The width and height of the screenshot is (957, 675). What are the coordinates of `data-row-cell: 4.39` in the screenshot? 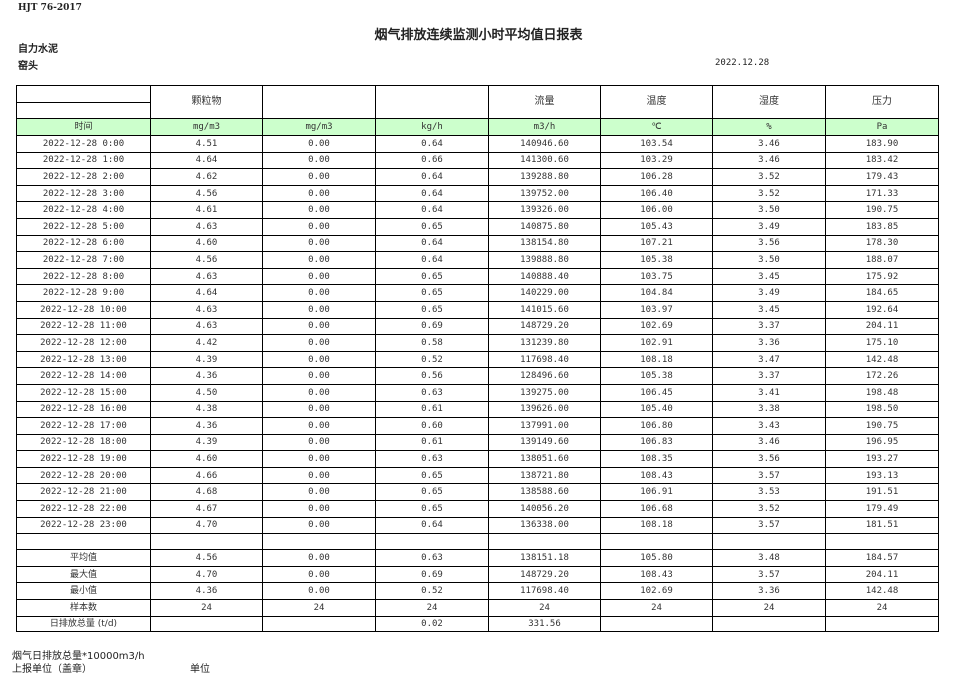 It's located at (206, 359).